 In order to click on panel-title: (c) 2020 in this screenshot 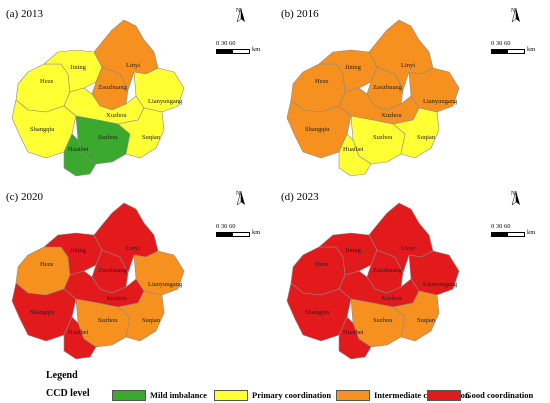, I will do `click(24, 197)`.